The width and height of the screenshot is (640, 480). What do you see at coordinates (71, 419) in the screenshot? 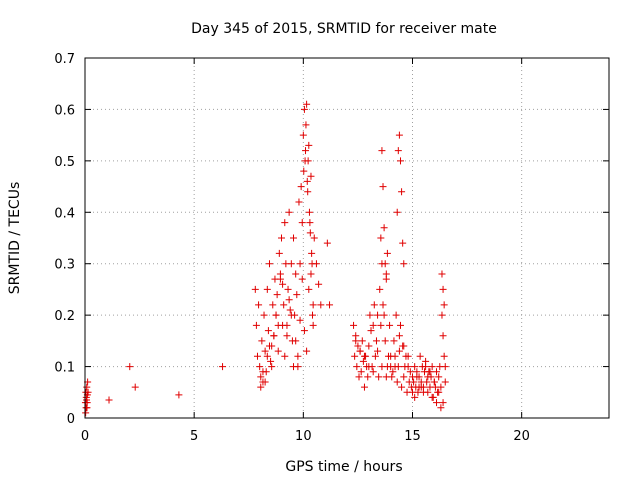
I see `y-tick-label: 0` at bounding box center [71, 419].